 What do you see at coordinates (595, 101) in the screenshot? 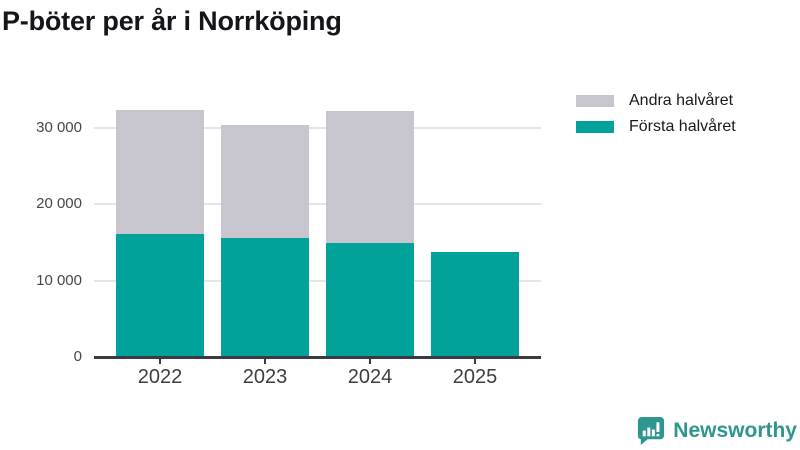
I see `legend-swatch-andra-halvaret` at bounding box center [595, 101].